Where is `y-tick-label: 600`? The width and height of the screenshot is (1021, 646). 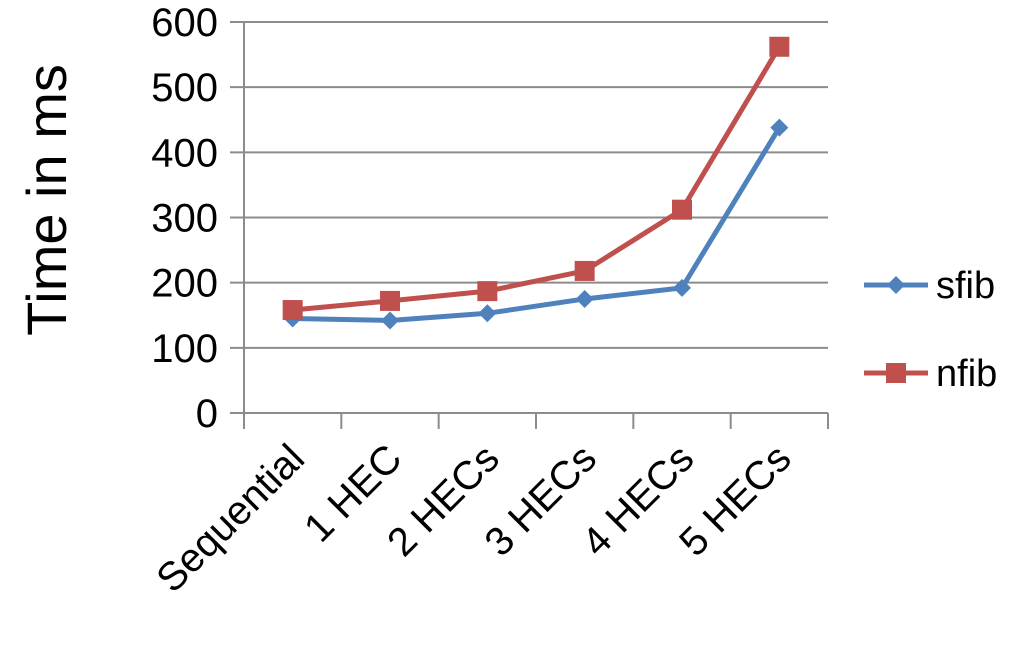
y-tick-label: 600 is located at coordinates (184, 23).